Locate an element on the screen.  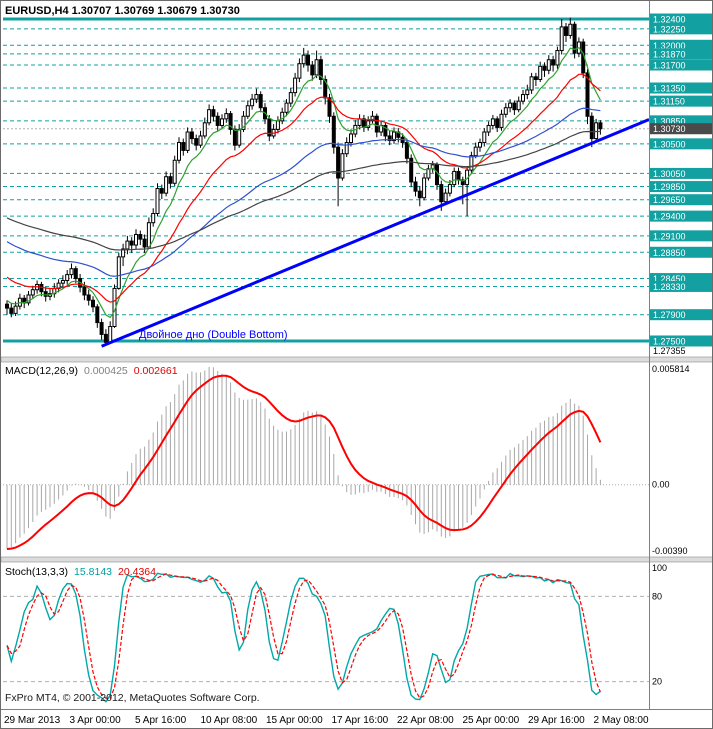
price-scale-label: 1.29650 is located at coordinates (669, 200).